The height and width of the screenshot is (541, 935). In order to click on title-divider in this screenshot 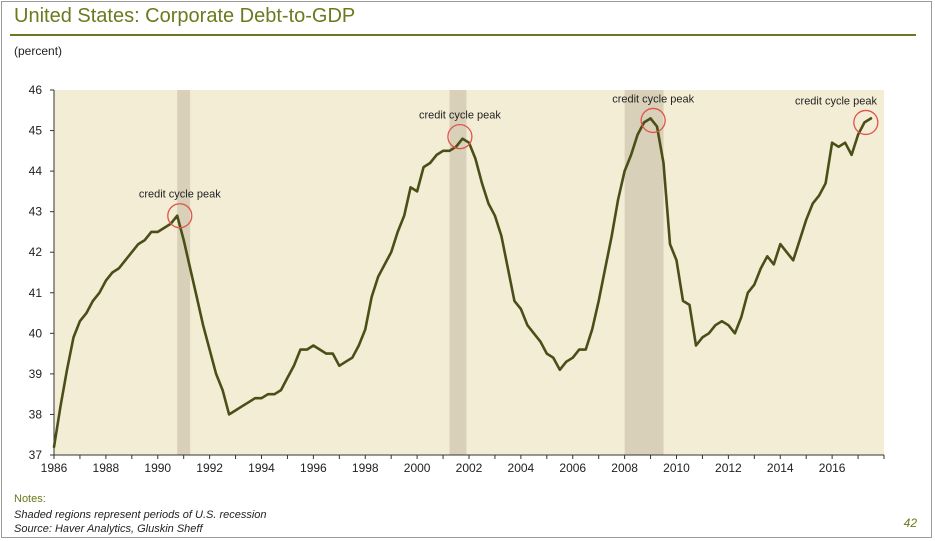, I will do `click(463, 35)`.